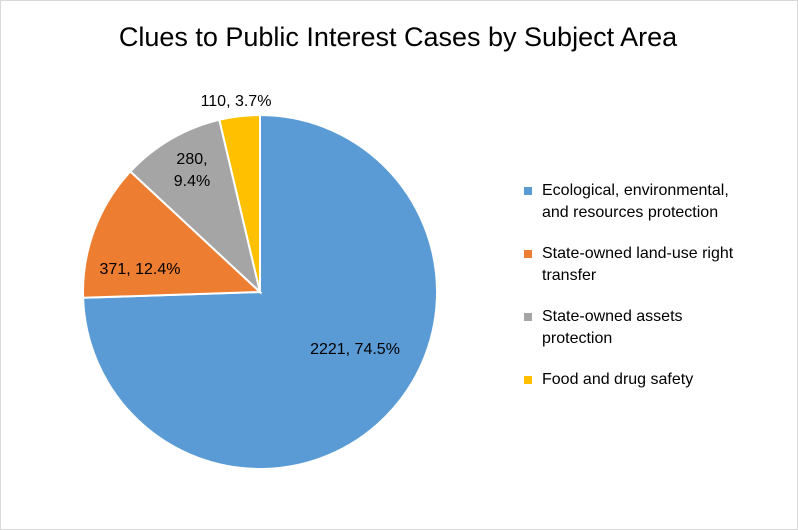 This screenshot has height=530, width=798. Describe the element at coordinates (140, 269) in the screenshot. I see `data-label-2: 371, 12.4%` at that location.